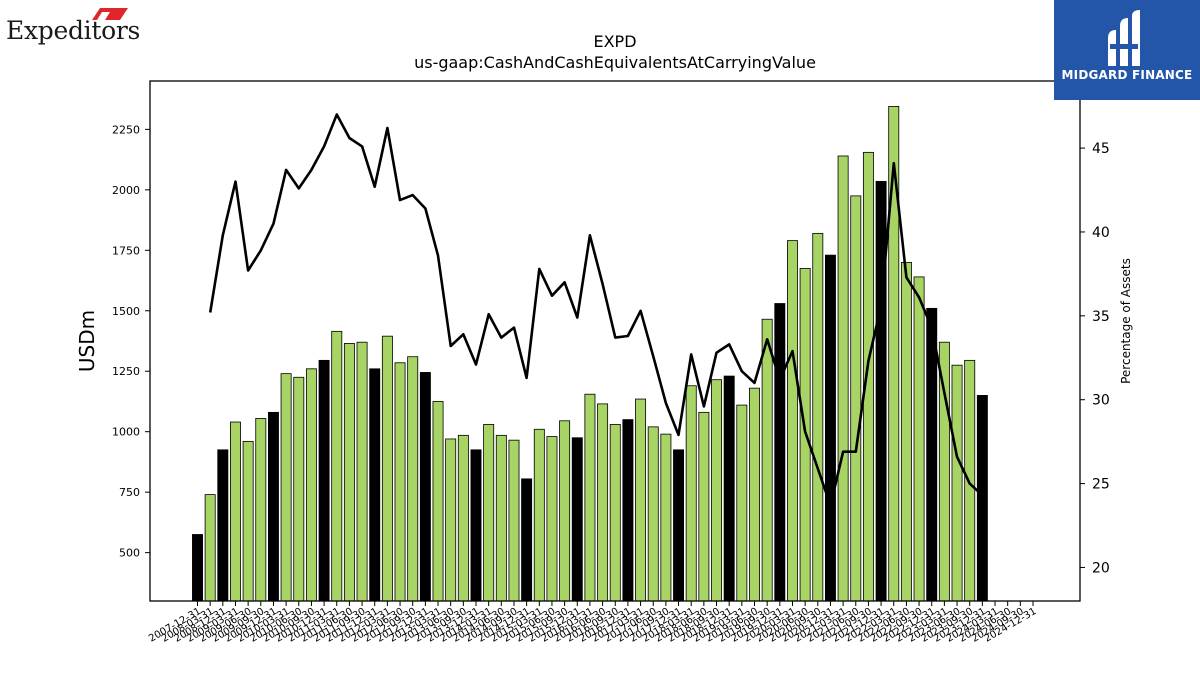 This screenshot has width=1200, height=675. What do you see at coordinates (1101, 149) in the screenshot?
I see `y2-tick-label: 45` at bounding box center [1101, 149].